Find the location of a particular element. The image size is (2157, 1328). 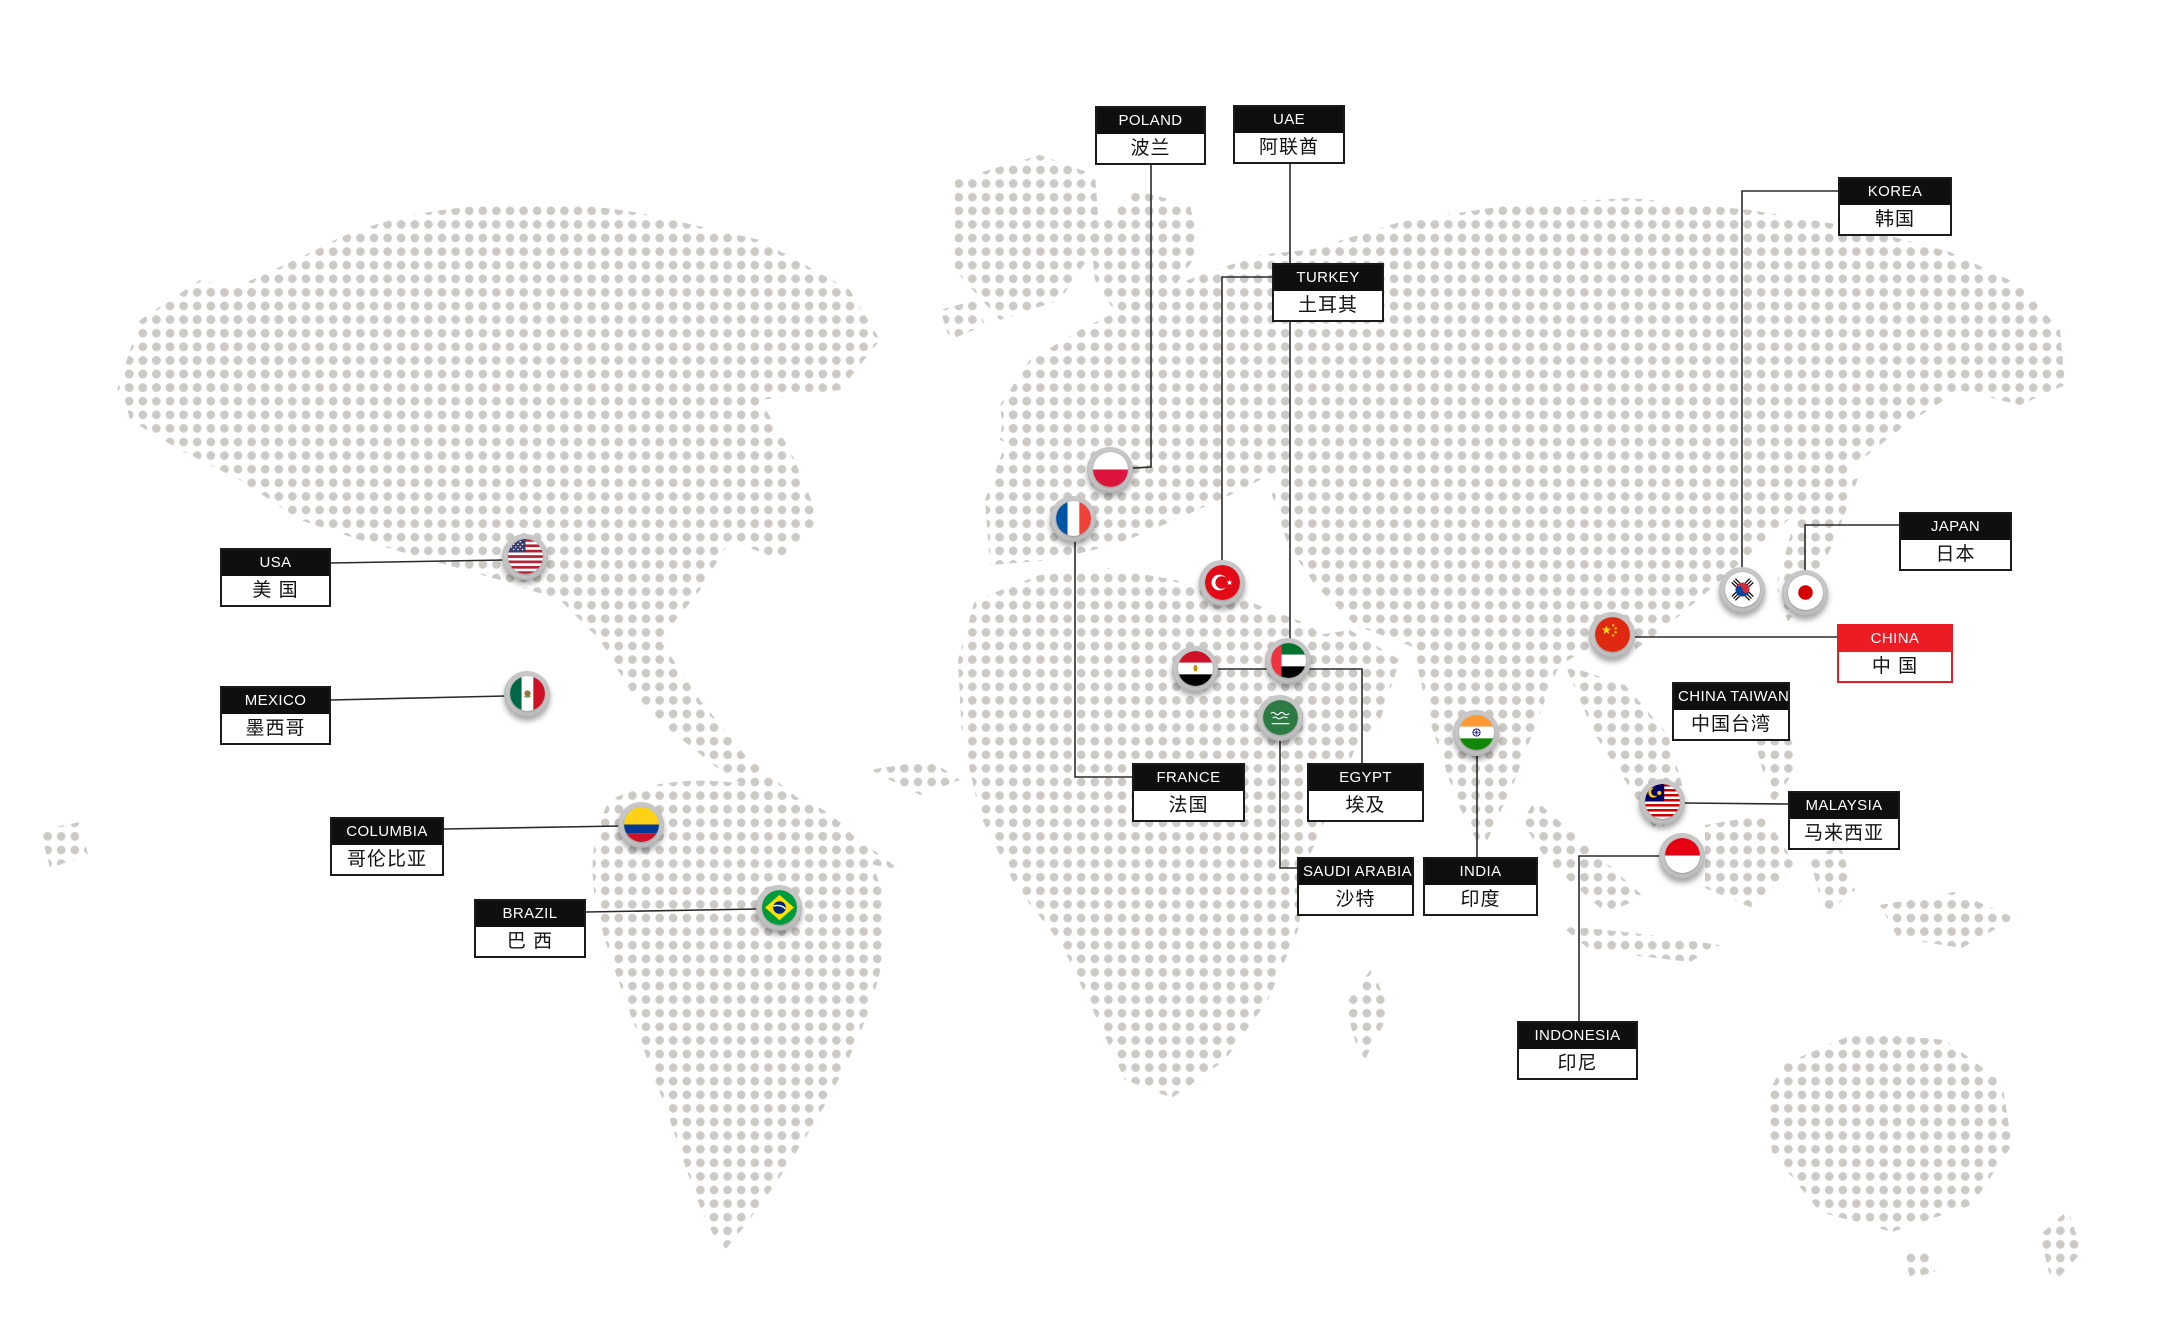

label-columbia-name-en: COLUMBIA is located at coordinates (387, 832).